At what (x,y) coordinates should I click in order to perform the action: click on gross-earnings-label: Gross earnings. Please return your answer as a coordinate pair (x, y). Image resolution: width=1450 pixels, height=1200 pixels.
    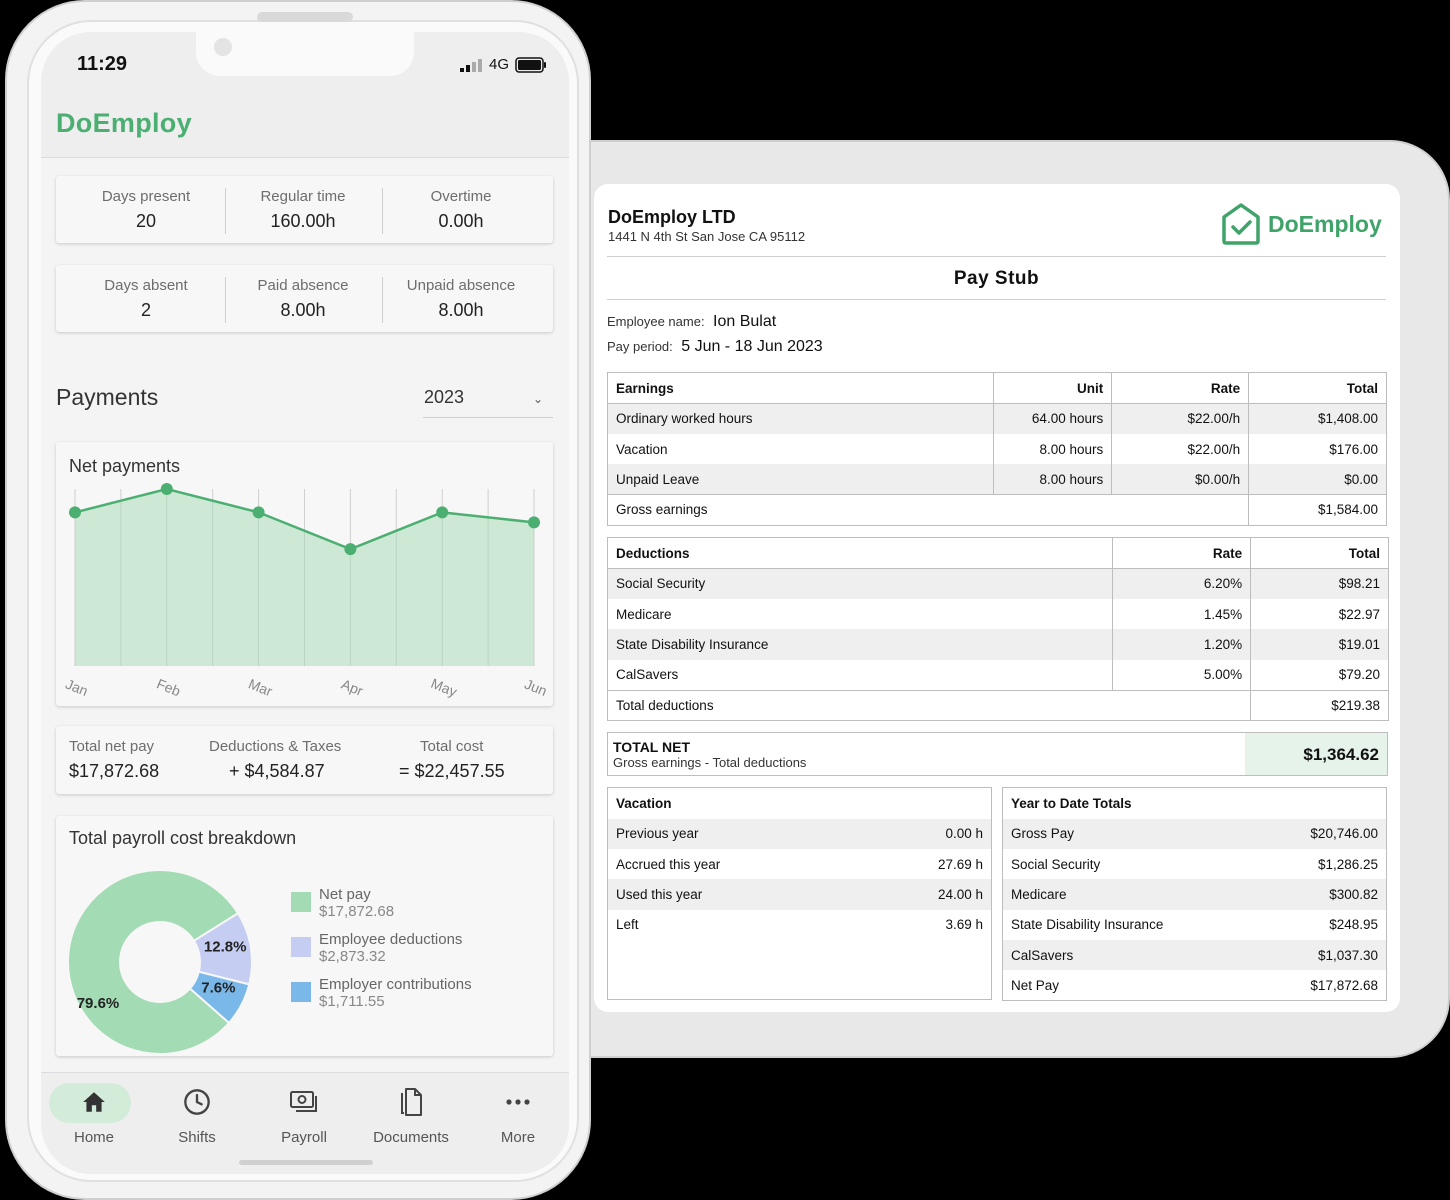
    Looking at the image, I should click on (928, 510).